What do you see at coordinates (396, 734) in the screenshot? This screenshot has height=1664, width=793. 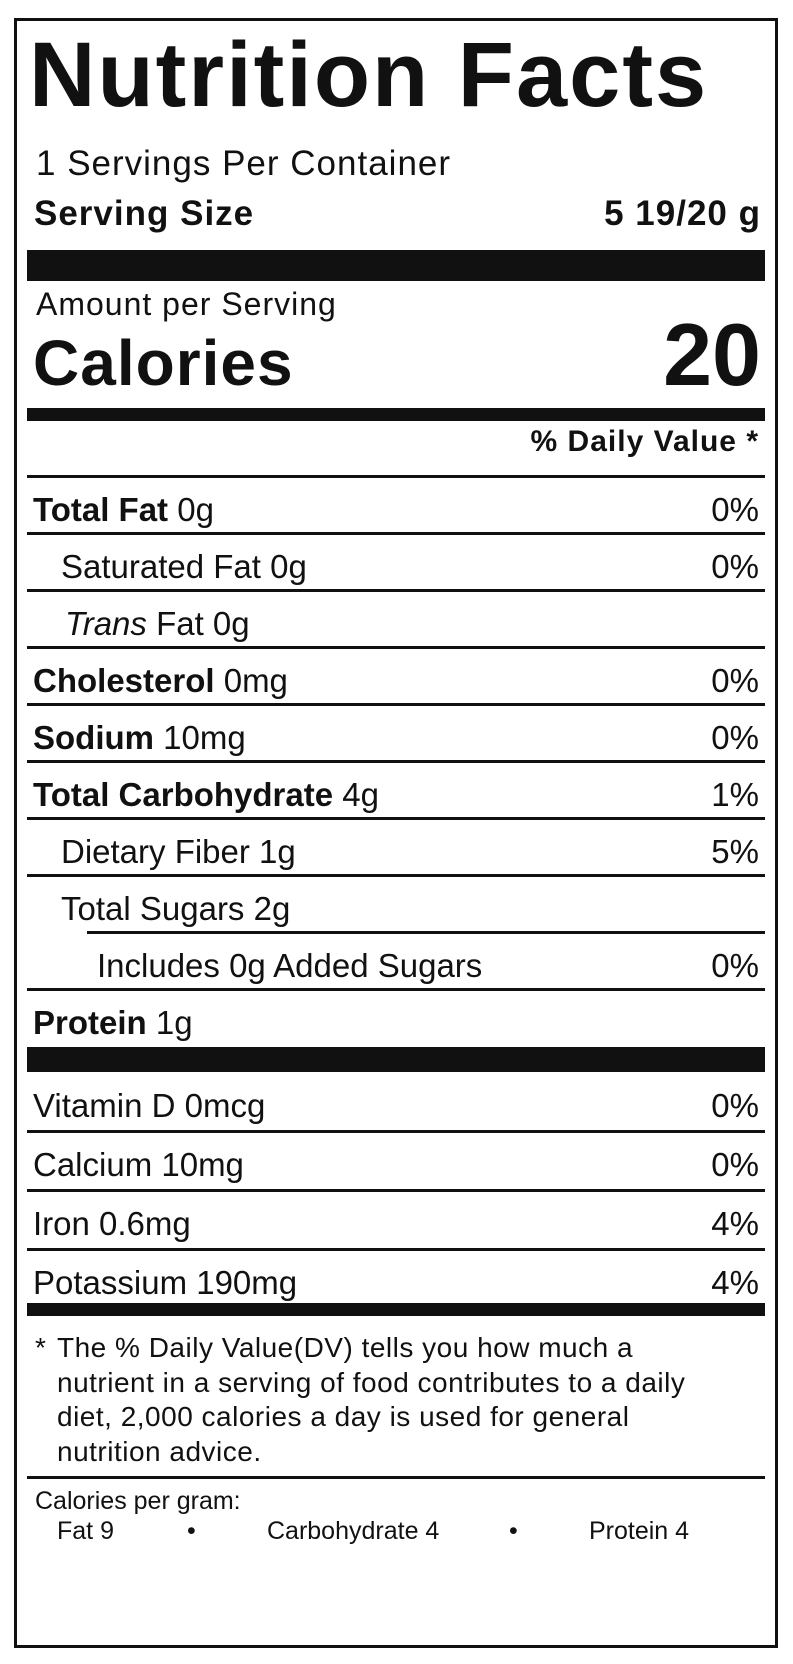 I see `nutrient-row-sodium: Sodium 10mg 0%` at bounding box center [396, 734].